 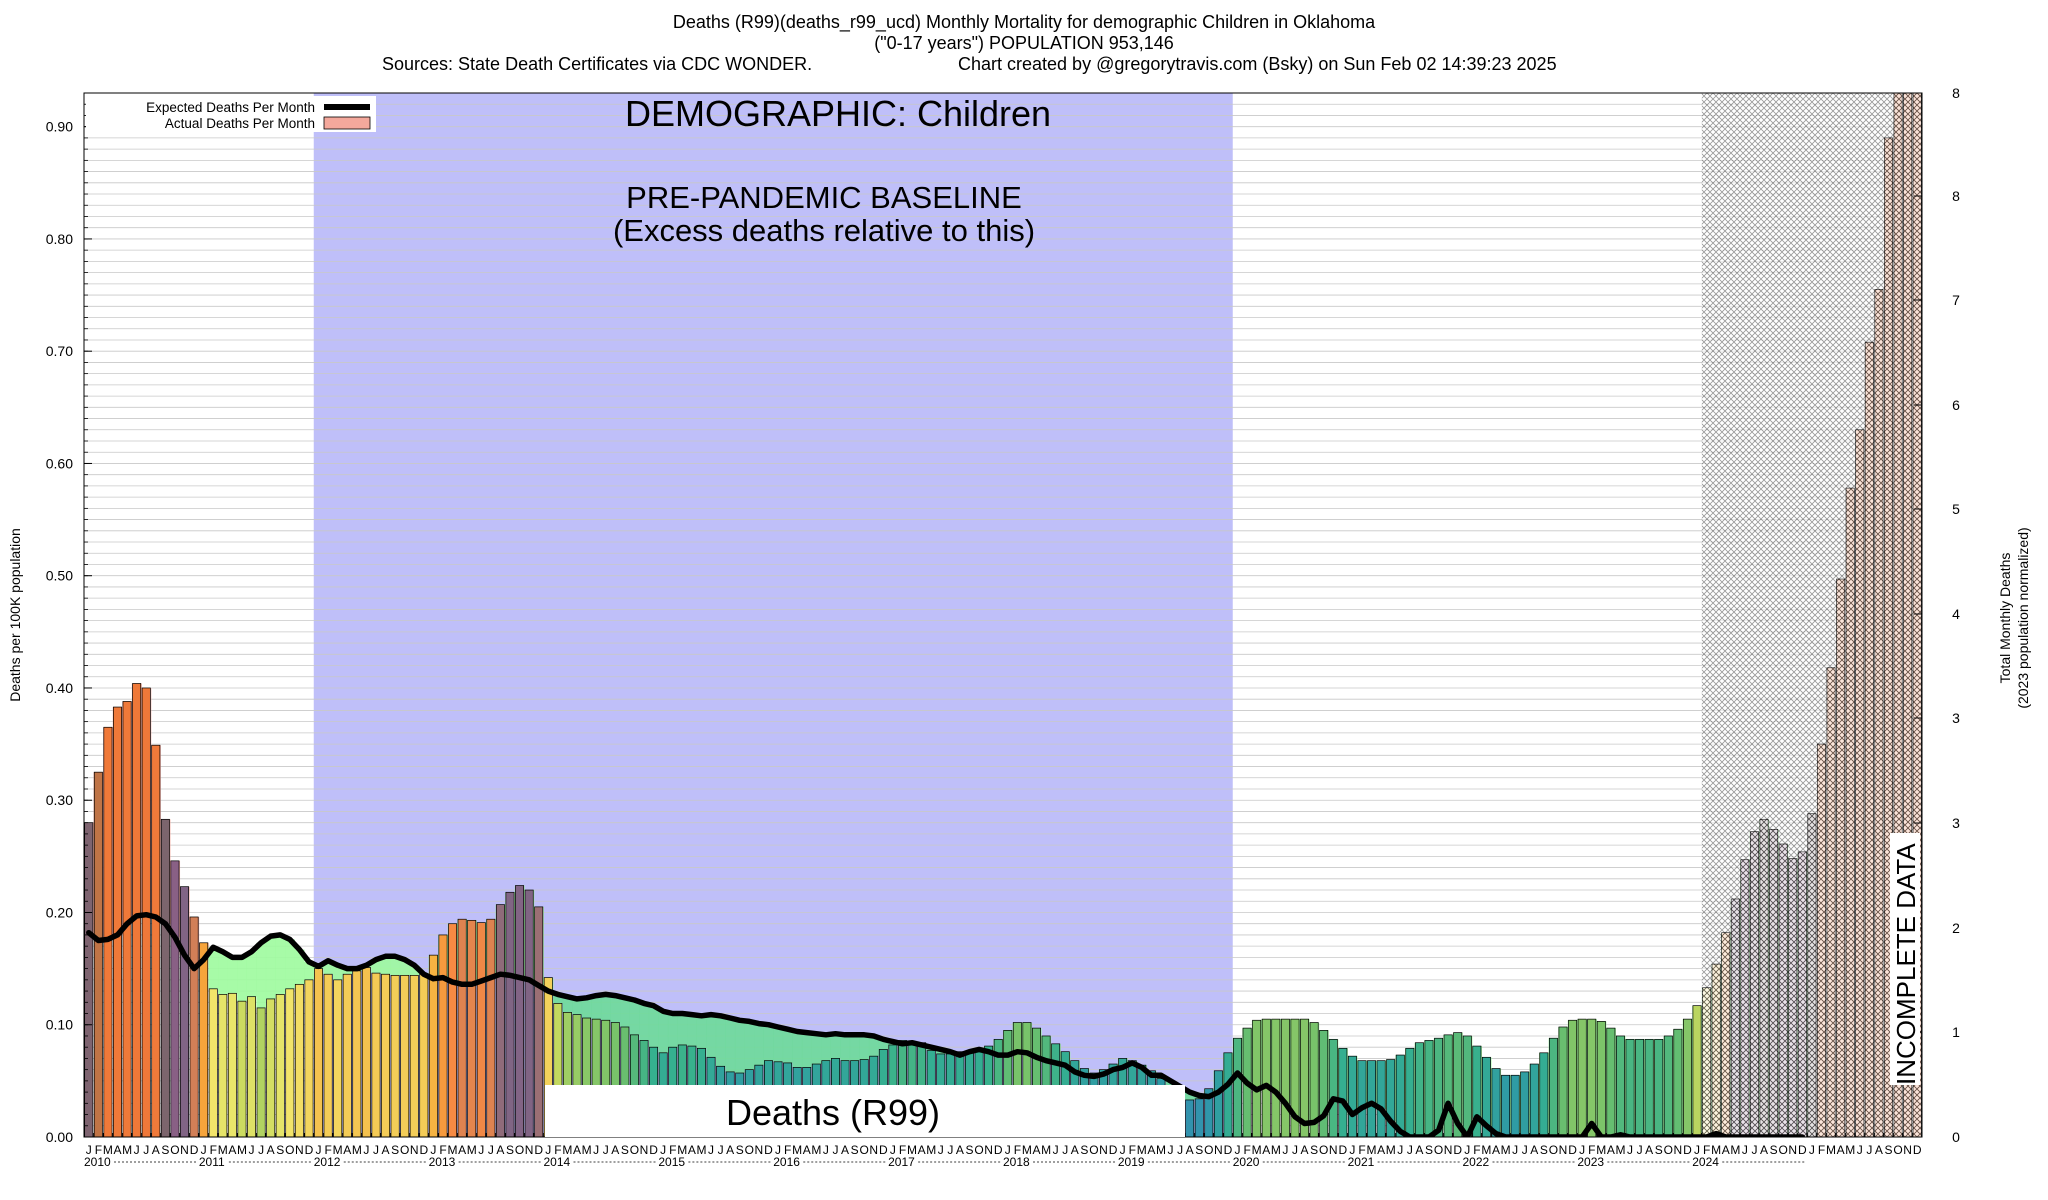 I want to click on x-year-label: 2010, so click(x=97, y=1162).